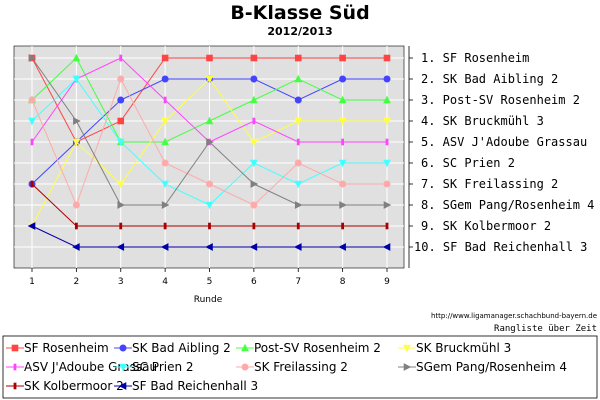 The height and width of the screenshot is (400, 600). Describe the element at coordinates (181, 348) in the screenshot. I see `legend-label-2: SK Bad Aibling 2` at that location.